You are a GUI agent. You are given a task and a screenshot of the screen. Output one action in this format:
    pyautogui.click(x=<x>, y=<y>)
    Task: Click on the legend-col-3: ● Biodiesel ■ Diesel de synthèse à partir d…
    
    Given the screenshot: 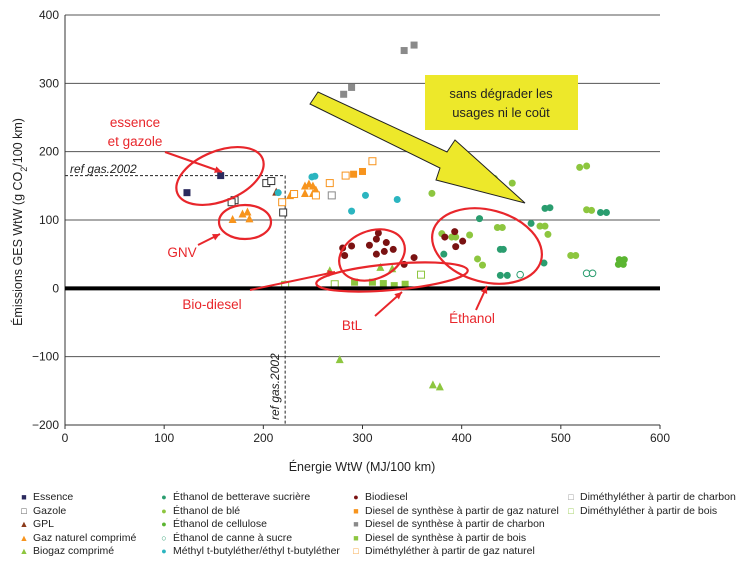 What is the action you would take?
    pyautogui.click(x=454, y=525)
    